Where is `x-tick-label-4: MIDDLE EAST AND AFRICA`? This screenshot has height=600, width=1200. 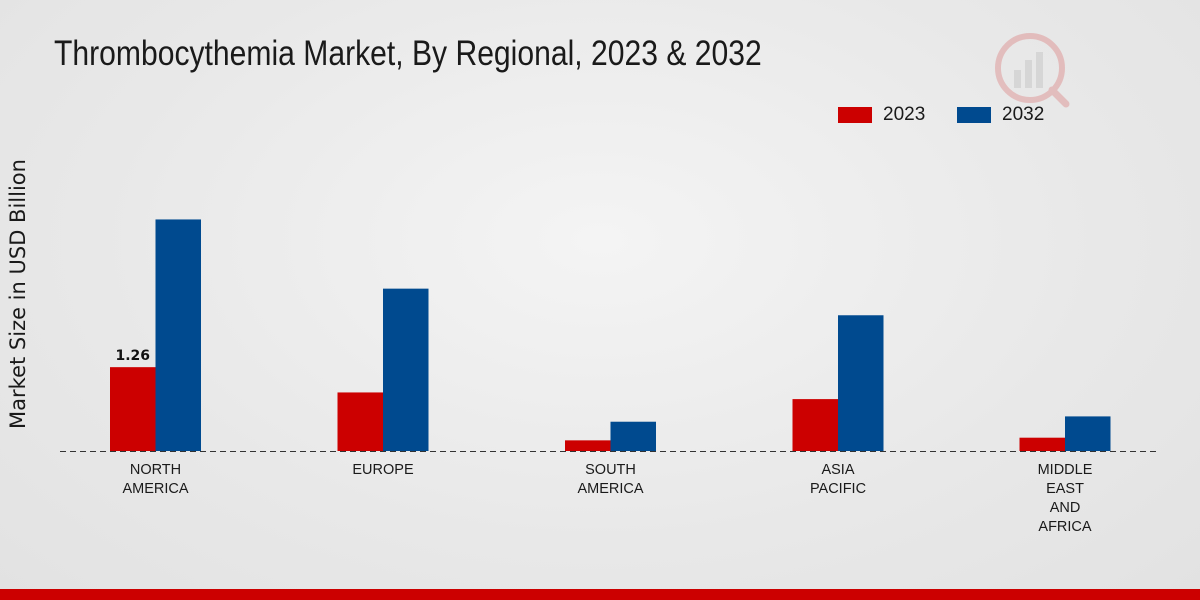
x-tick-label-4: MIDDLE EAST AND AFRICA is located at coordinates (1065, 498).